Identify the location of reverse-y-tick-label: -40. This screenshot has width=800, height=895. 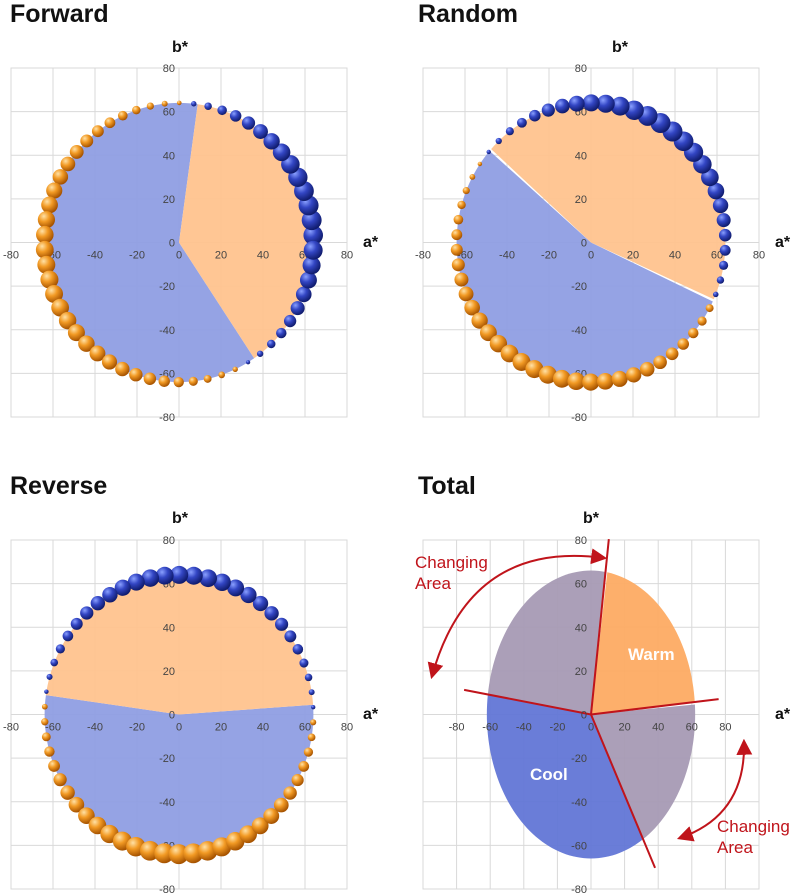
(167, 803).